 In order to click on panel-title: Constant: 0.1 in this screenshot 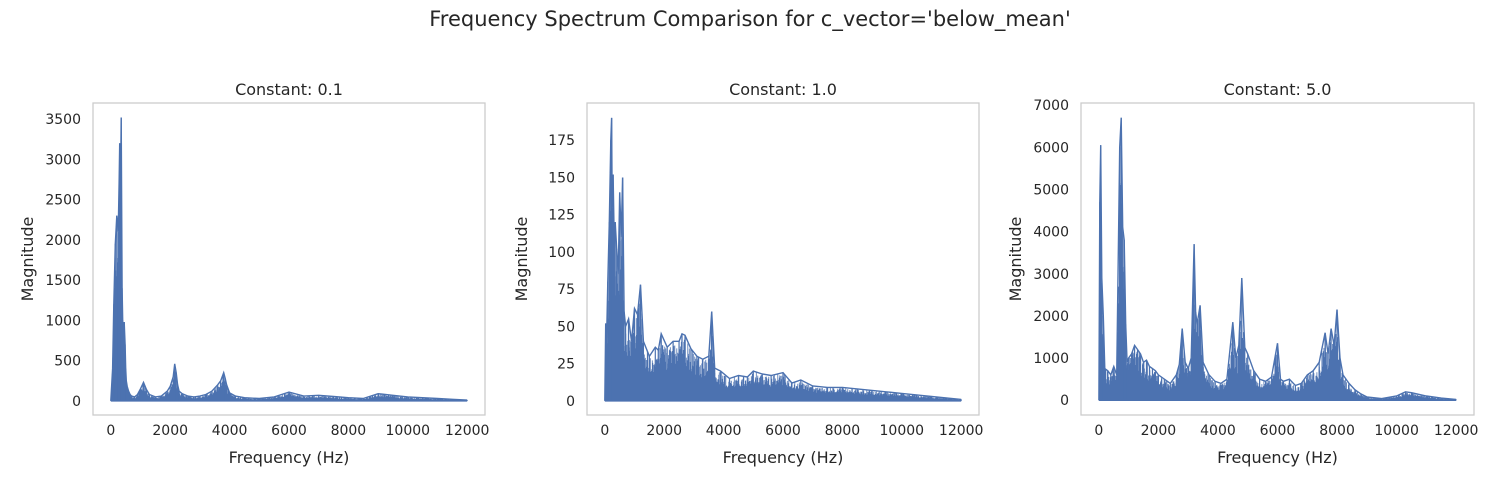, I will do `click(289, 89)`.